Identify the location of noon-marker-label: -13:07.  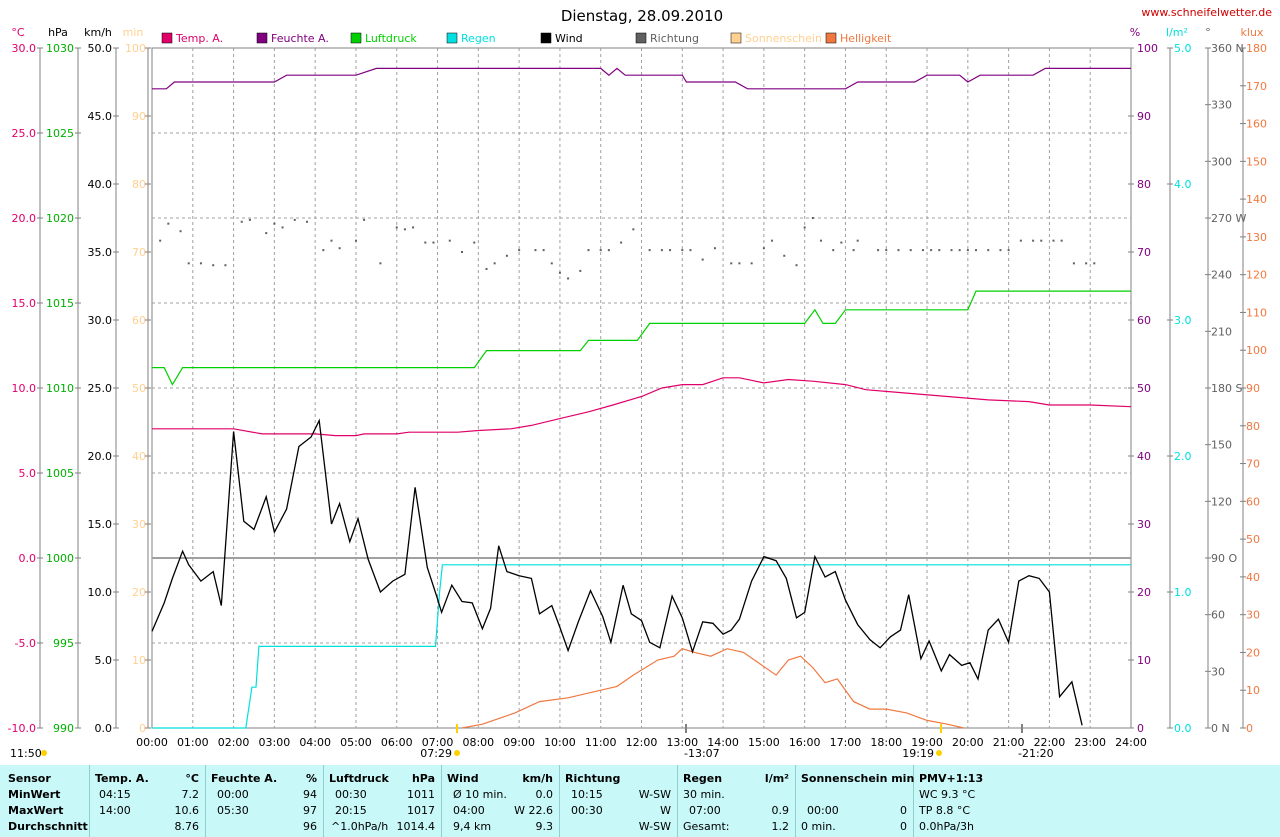
(702, 753).